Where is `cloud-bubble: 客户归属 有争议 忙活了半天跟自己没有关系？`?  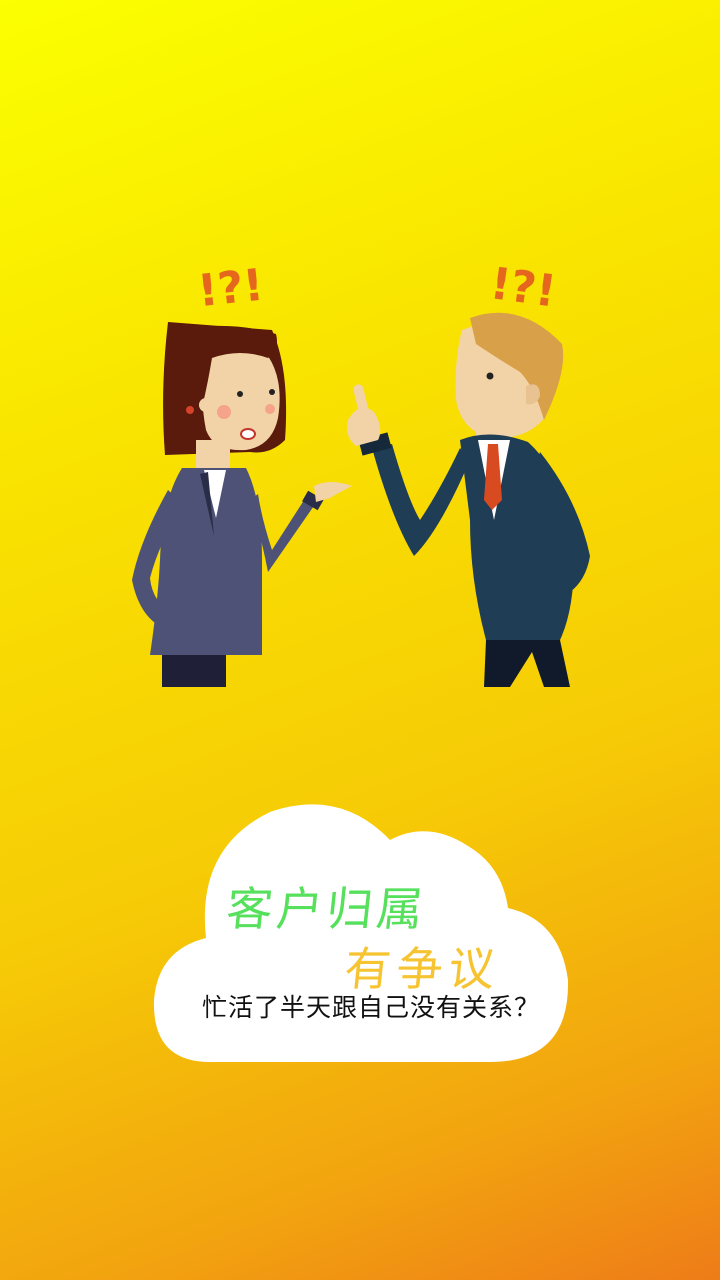
cloud-bubble: 客户归属 有争议 忙活了半天跟自己没有关系？ is located at coordinates (360, 935).